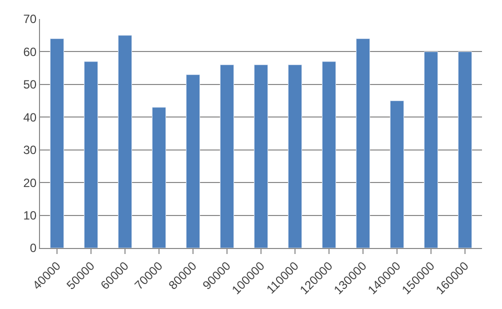 This screenshot has height=309, width=502. I want to click on y-tick-label: 0, so click(33, 248).